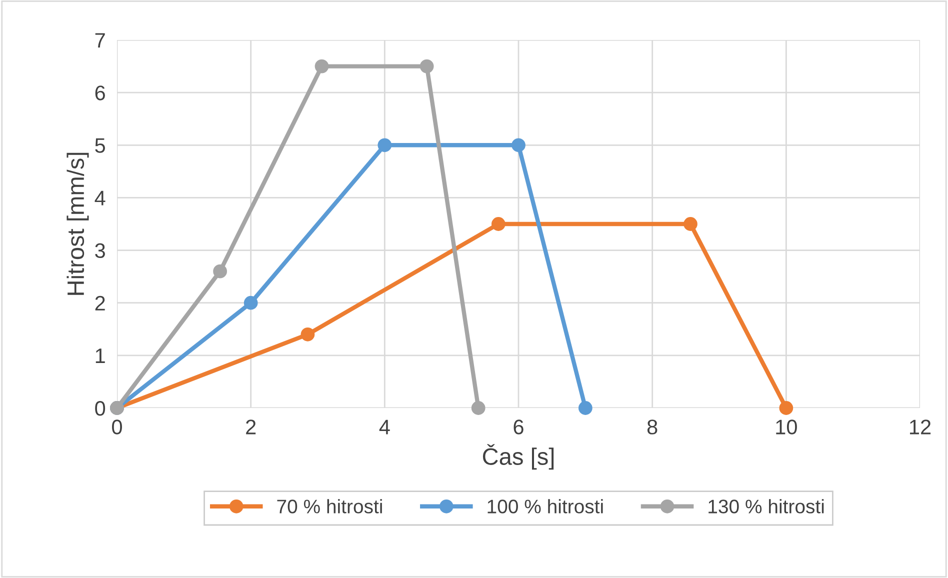 The width and height of the screenshot is (948, 578). I want to click on x-tick-label: 6, so click(519, 427).